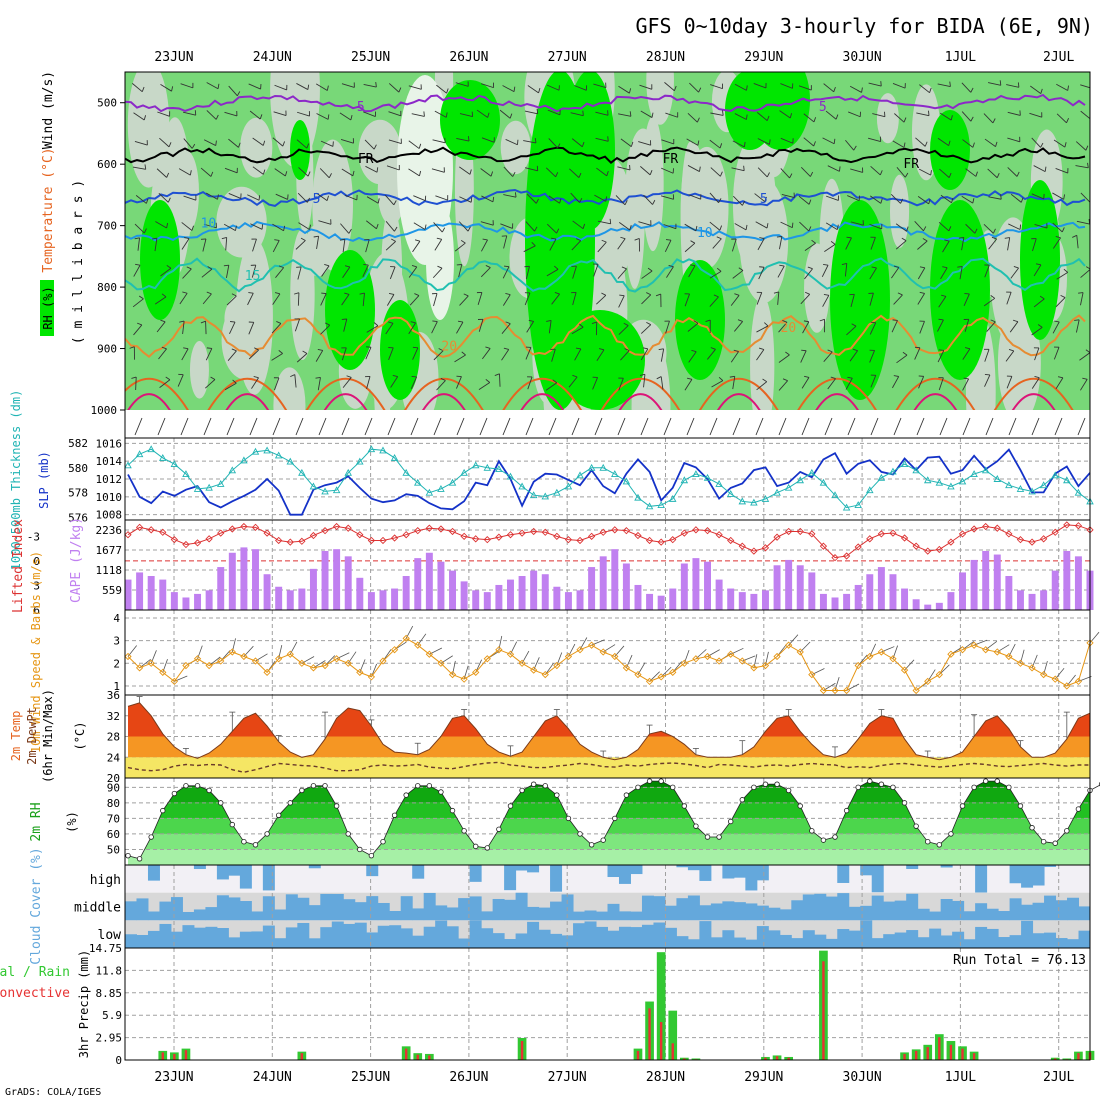  What do you see at coordinates (107, 103) in the screenshot?
I see `ytick-label: 500` at bounding box center [107, 103].